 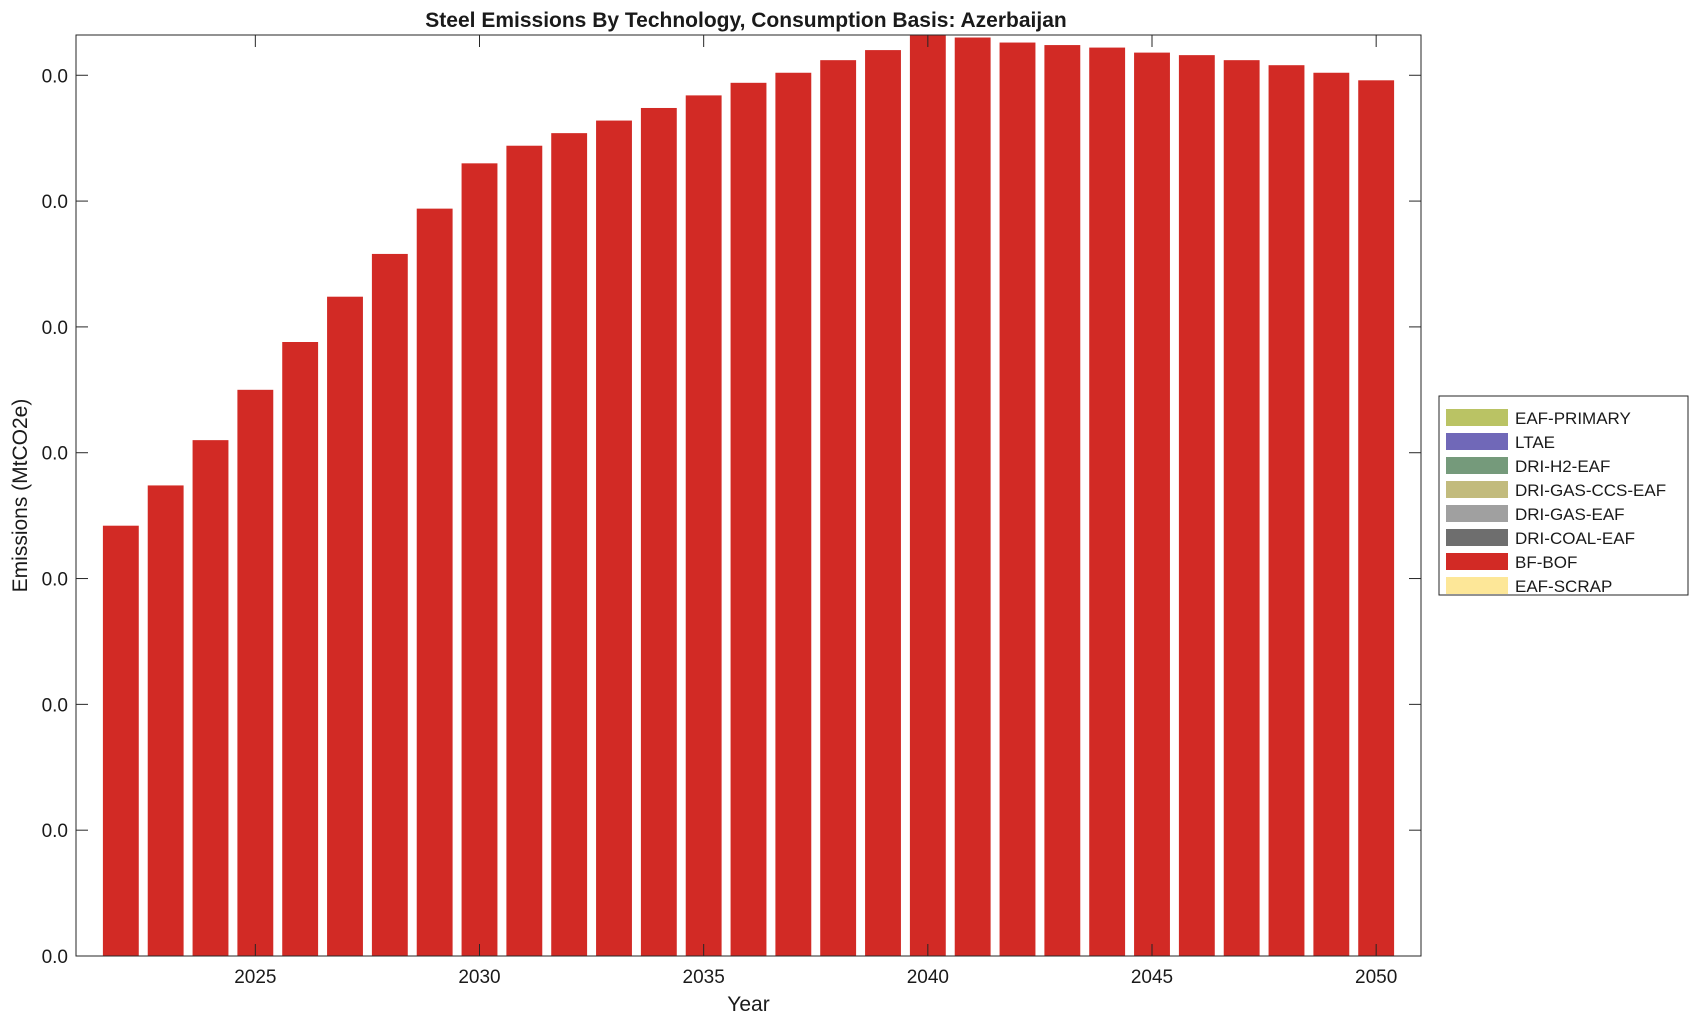 What do you see at coordinates (210, 698) in the screenshot?
I see `bar-bf-bof-2024` at bounding box center [210, 698].